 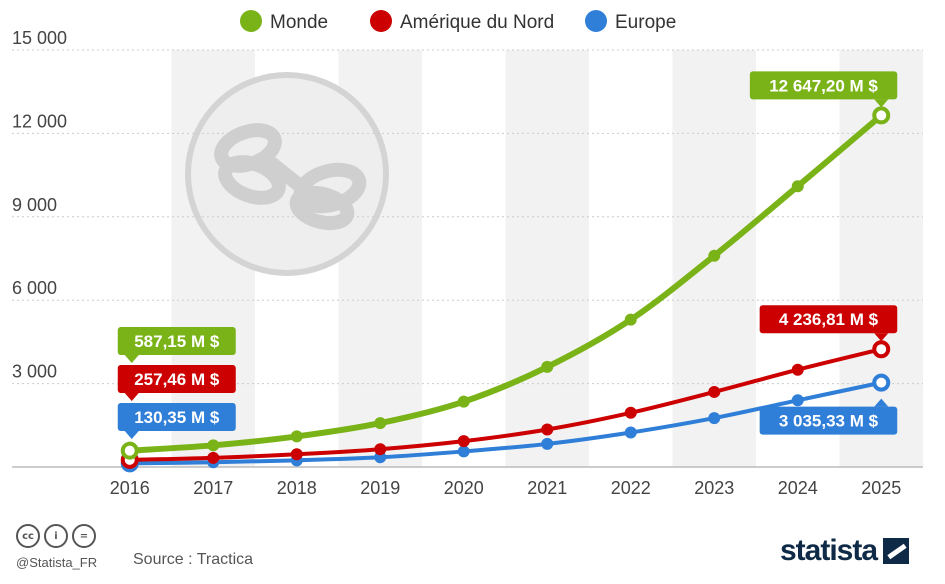 I want to click on callout: 257,46 M $, so click(x=176, y=383).